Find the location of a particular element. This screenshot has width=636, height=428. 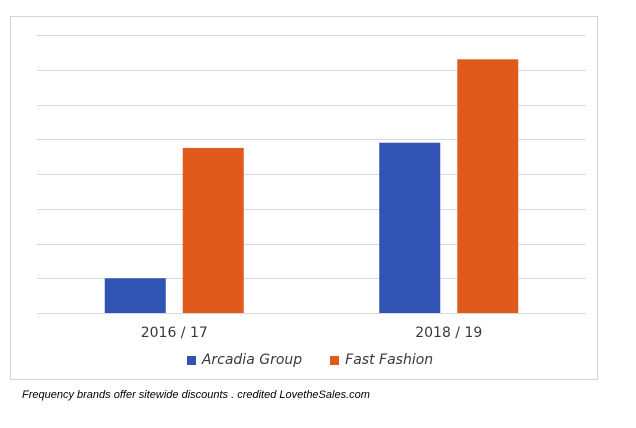

x-tick-label: 2016 / 17 is located at coordinates (174, 333).